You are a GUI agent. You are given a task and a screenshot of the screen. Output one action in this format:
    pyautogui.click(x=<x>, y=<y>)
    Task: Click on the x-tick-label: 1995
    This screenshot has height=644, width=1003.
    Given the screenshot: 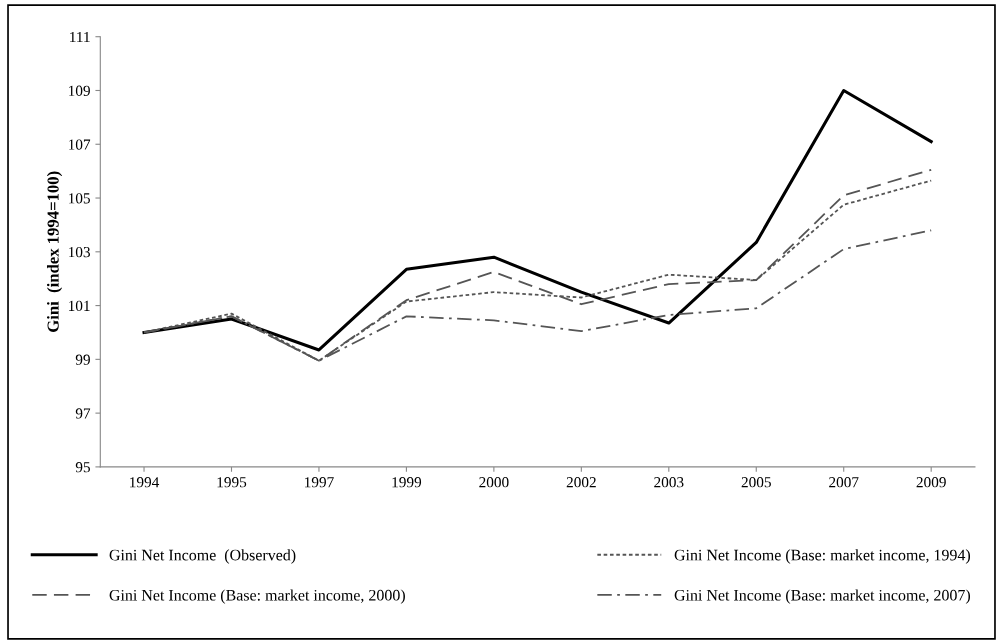 What is the action you would take?
    pyautogui.click(x=232, y=482)
    